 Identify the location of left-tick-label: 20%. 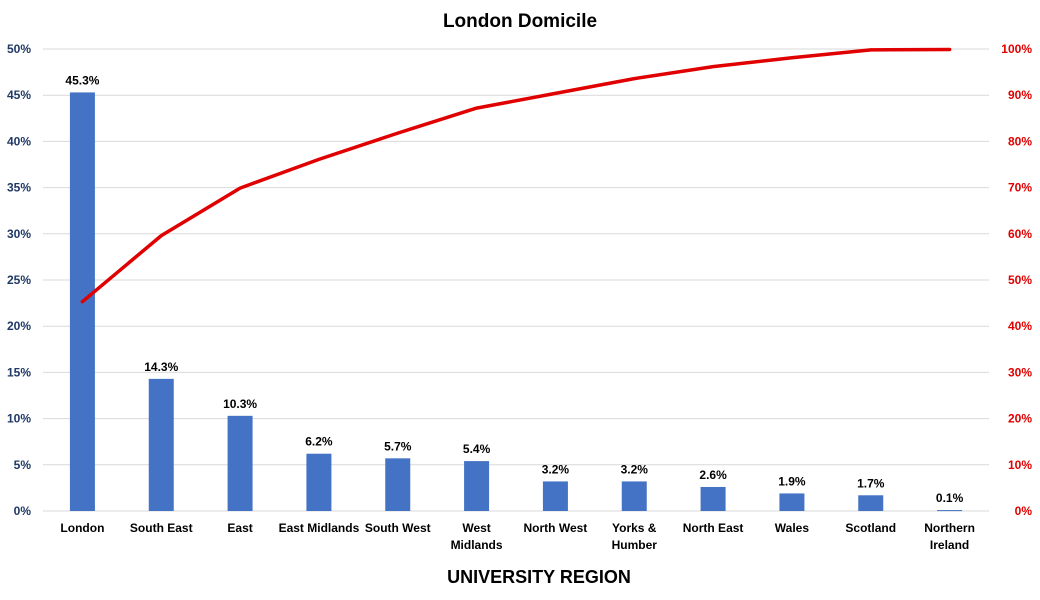
(19, 326).